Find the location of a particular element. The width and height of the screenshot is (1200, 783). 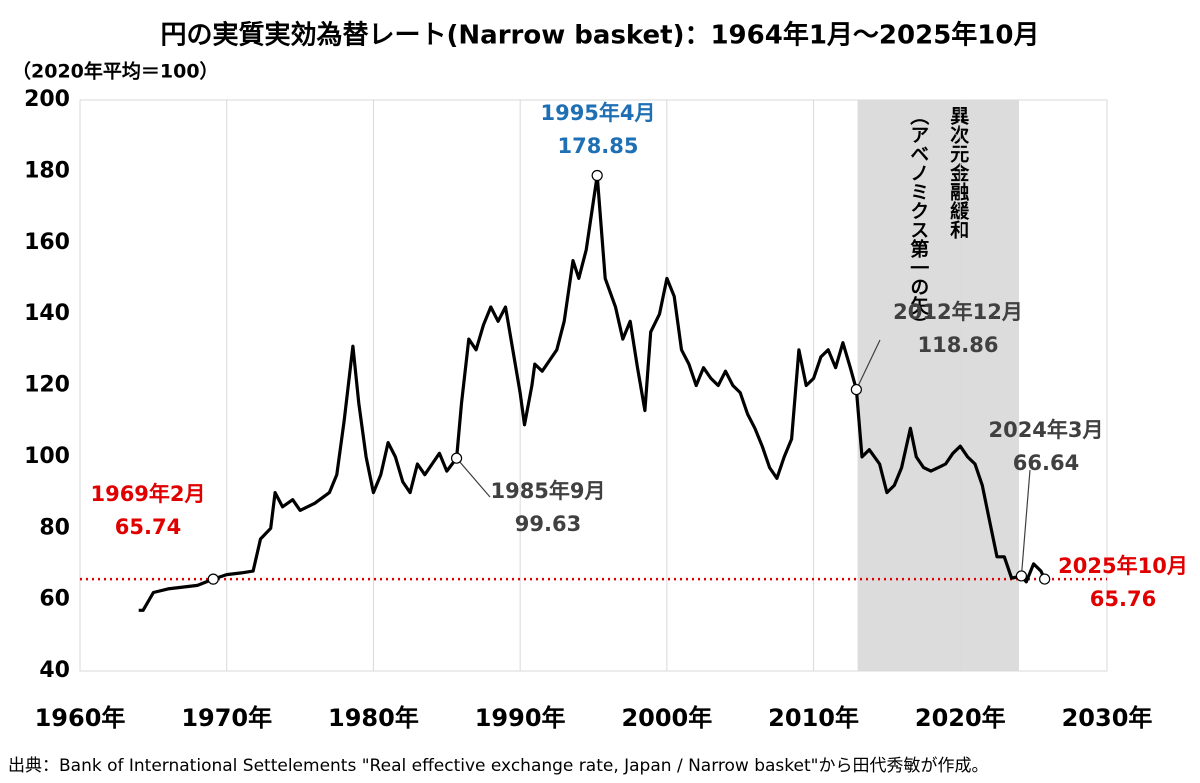

annotation-value: 65.74 is located at coordinates (148, 527).